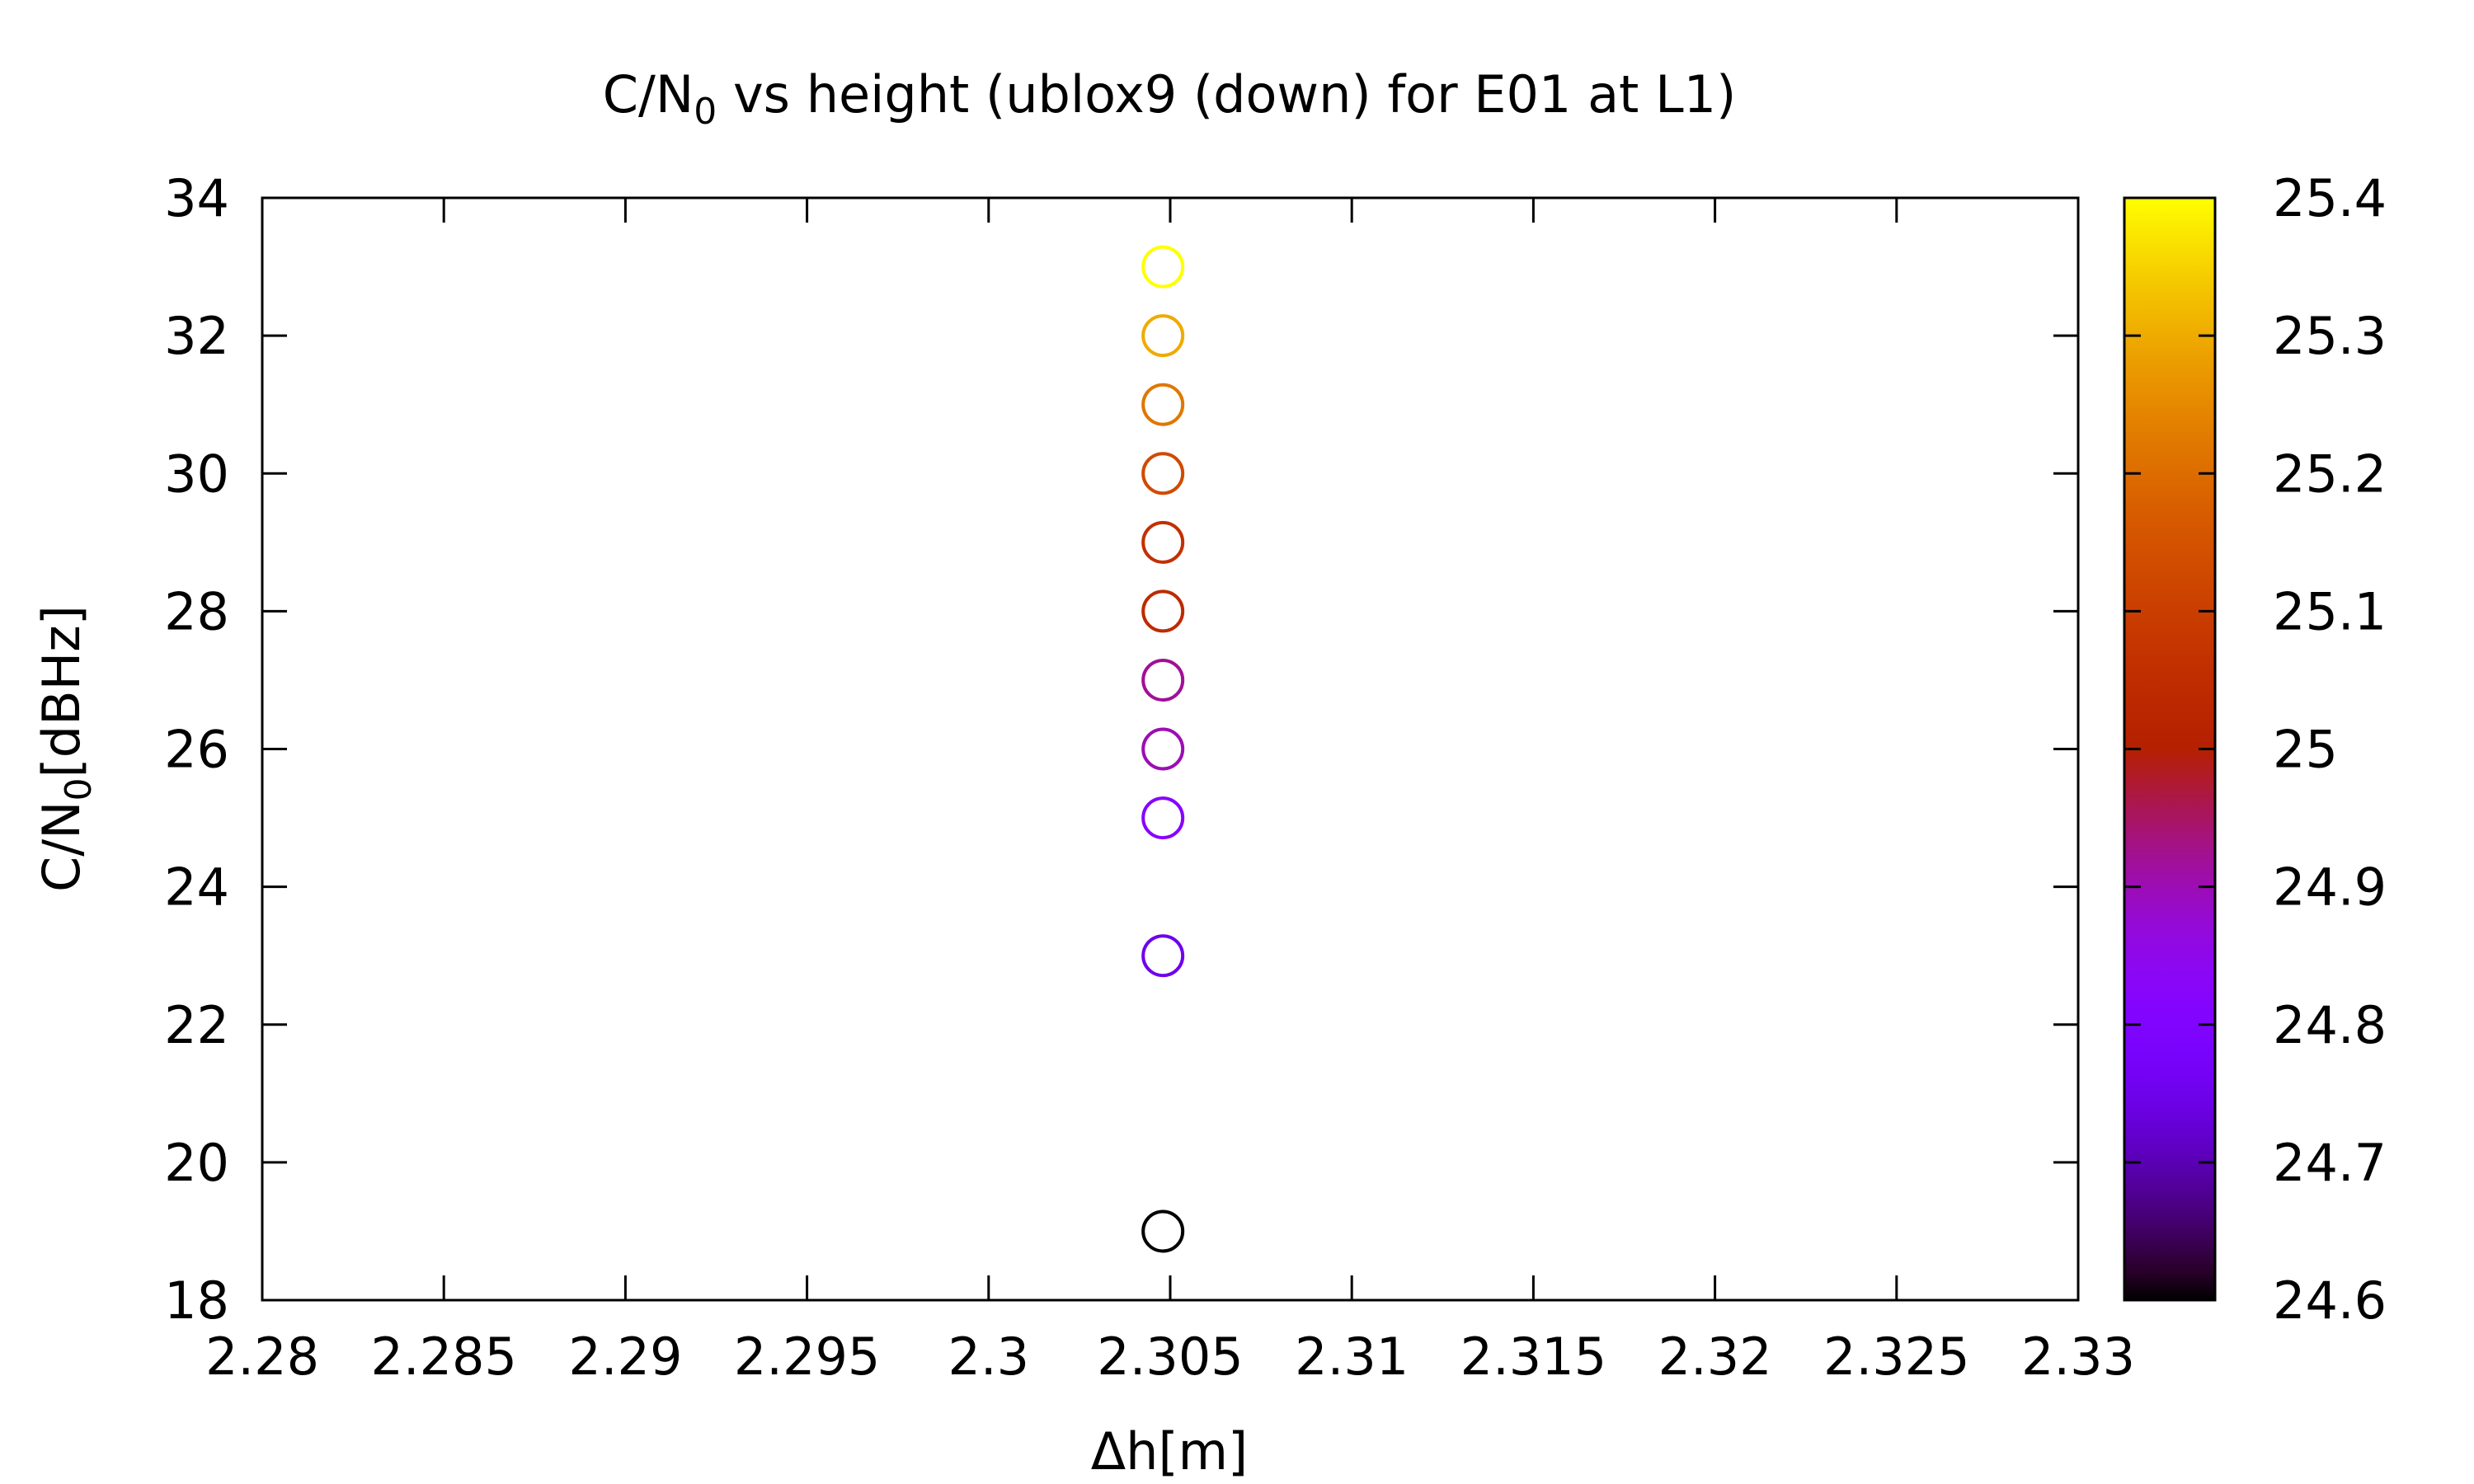 The width and height of the screenshot is (2474, 1484). Describe the element at coordinates (2330, 887) in the screenshot. I see `colorbar-tick-label: 24.9` at that location.